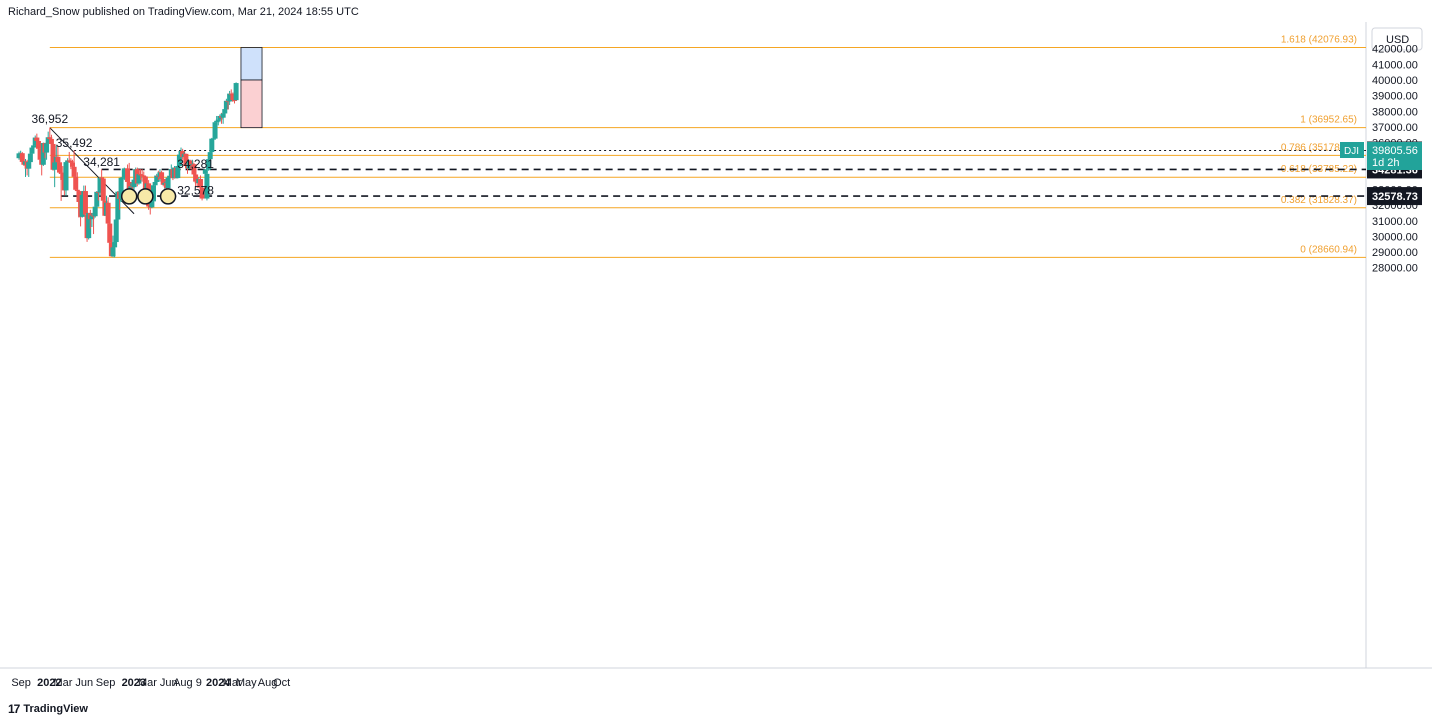  I want to click on currency-label: USD, so click(1397, 40).